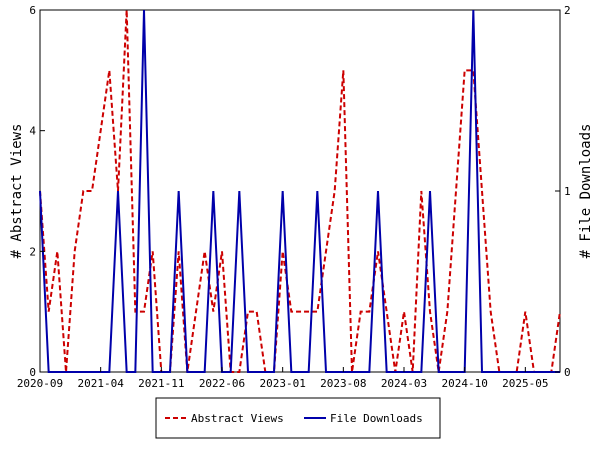 This screenshot has width=600, height=450. What do you see at coordinates (237, 418) in the screenshot?
I see `legend-label-abstract-views: Abstract Views` at bounding box center [237, 418].